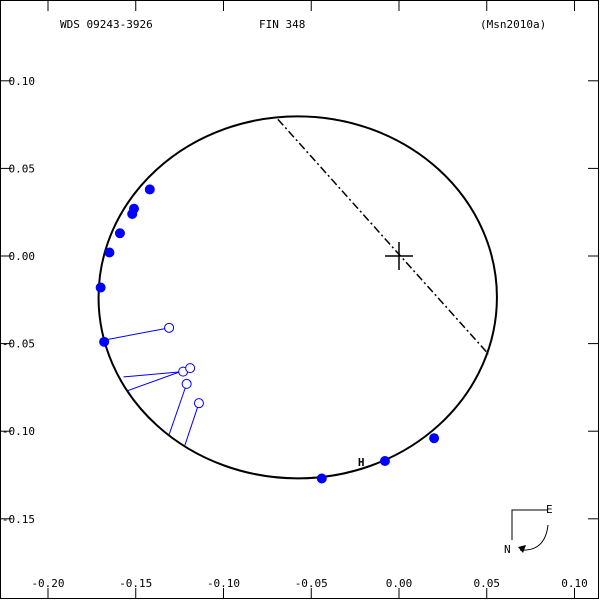 This screenshot has height=600, width=600. Describe the element at coordinates (574, 583) in the screenshot. I see `x-tick-label: 0.10` at that location.